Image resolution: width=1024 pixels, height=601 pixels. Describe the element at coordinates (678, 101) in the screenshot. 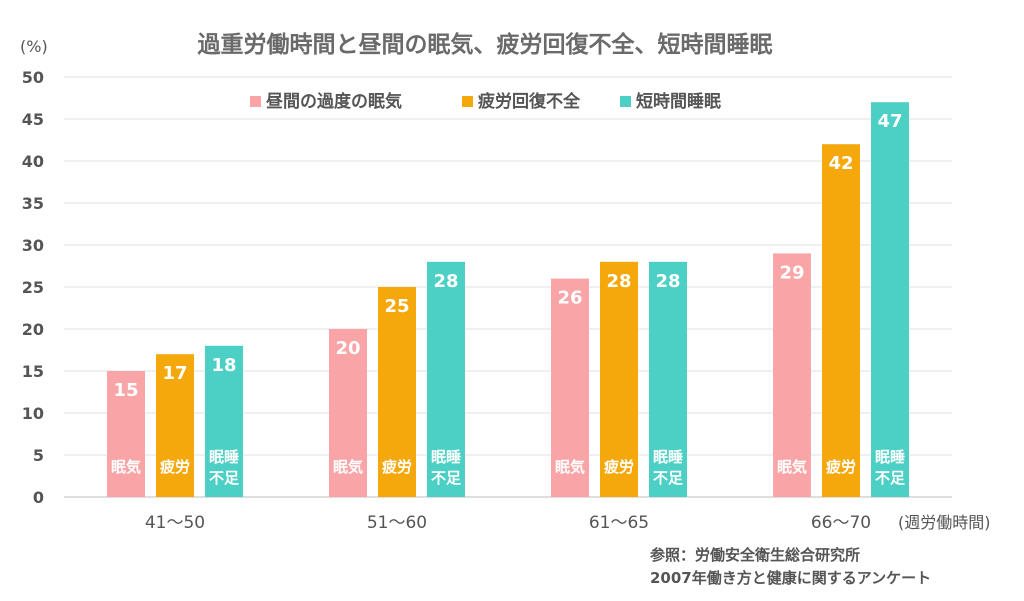

I see `legend-label: 短時間睡眠` at that location.